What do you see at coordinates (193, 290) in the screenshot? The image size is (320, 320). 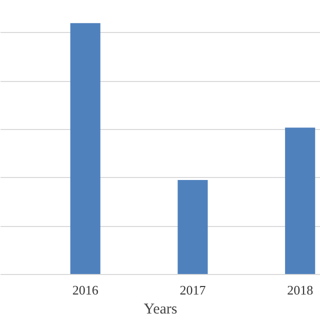 I see `x-tick-label: 2017` at bounding box center [193, 290].